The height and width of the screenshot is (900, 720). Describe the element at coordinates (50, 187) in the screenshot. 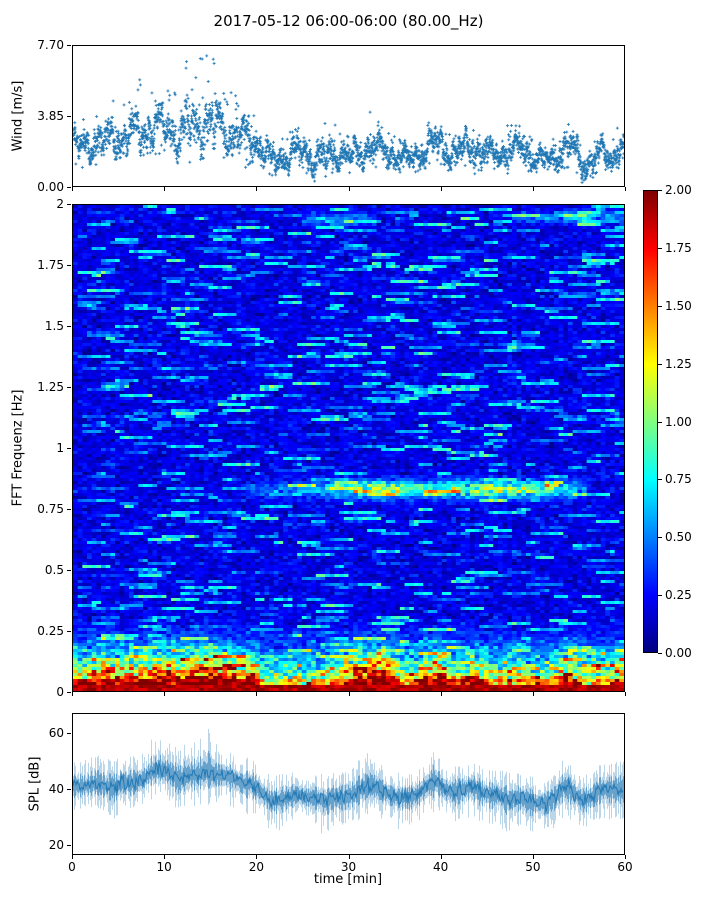

I see `wind-ytick-label: 0.00` at that location.